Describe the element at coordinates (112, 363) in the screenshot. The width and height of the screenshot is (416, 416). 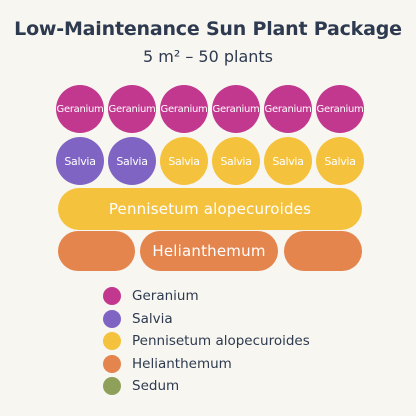
I see `legend-swatch-helianthemum` at that location.